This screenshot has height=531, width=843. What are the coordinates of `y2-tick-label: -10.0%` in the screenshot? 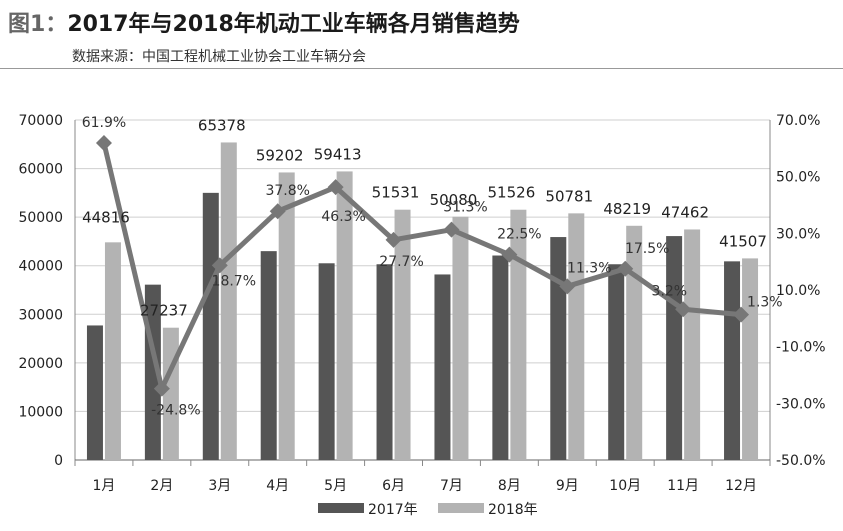 It's located at (801, 348).